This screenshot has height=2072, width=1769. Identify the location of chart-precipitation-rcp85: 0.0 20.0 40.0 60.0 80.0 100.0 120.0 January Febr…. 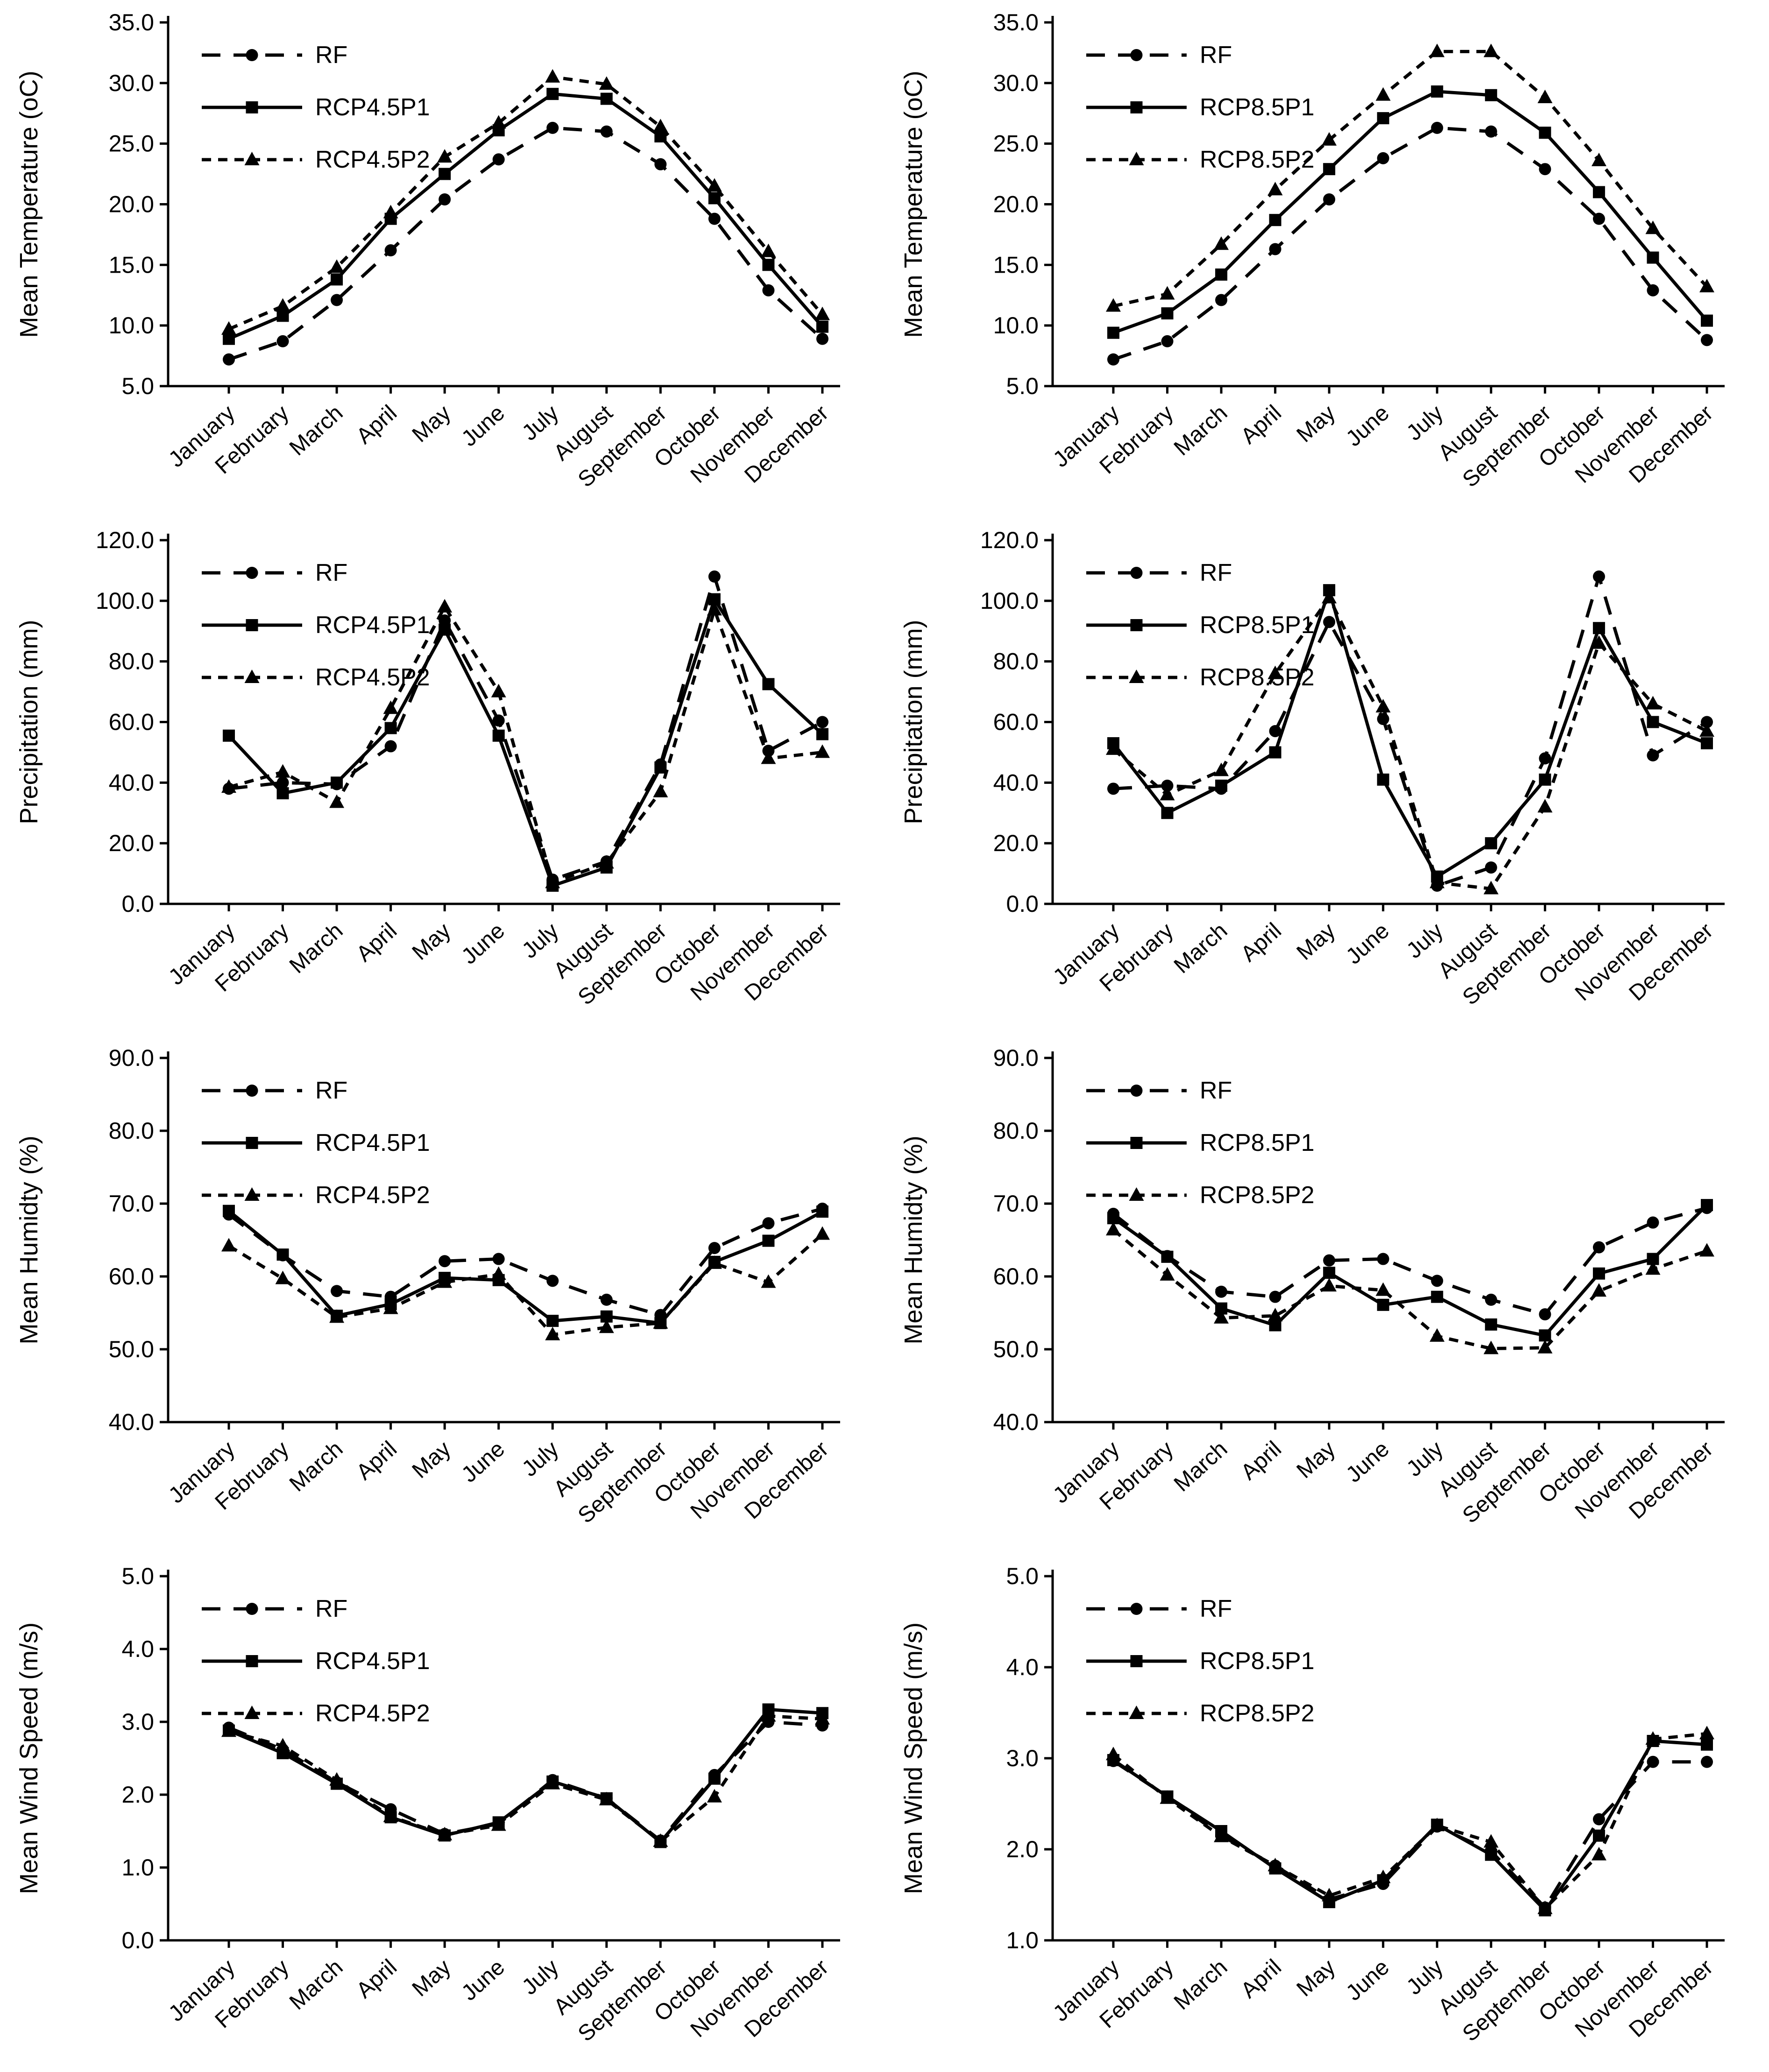
(1326, 777).